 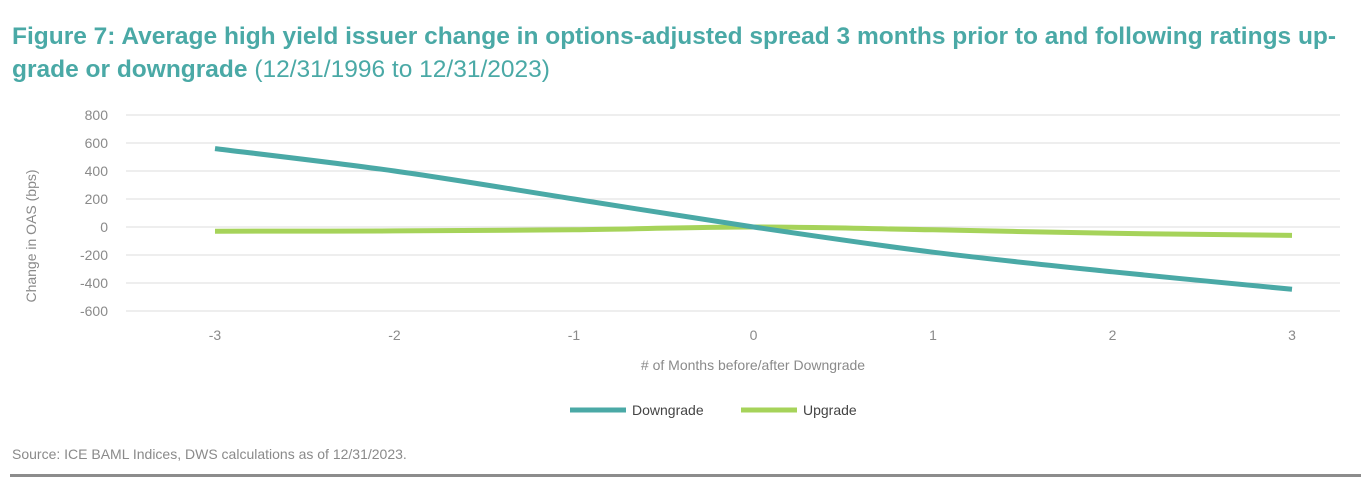 What do you see at coordinates (94, 283) in the screenshot?
I see `y-tick-label: -400` at bounding box center [94, 283].